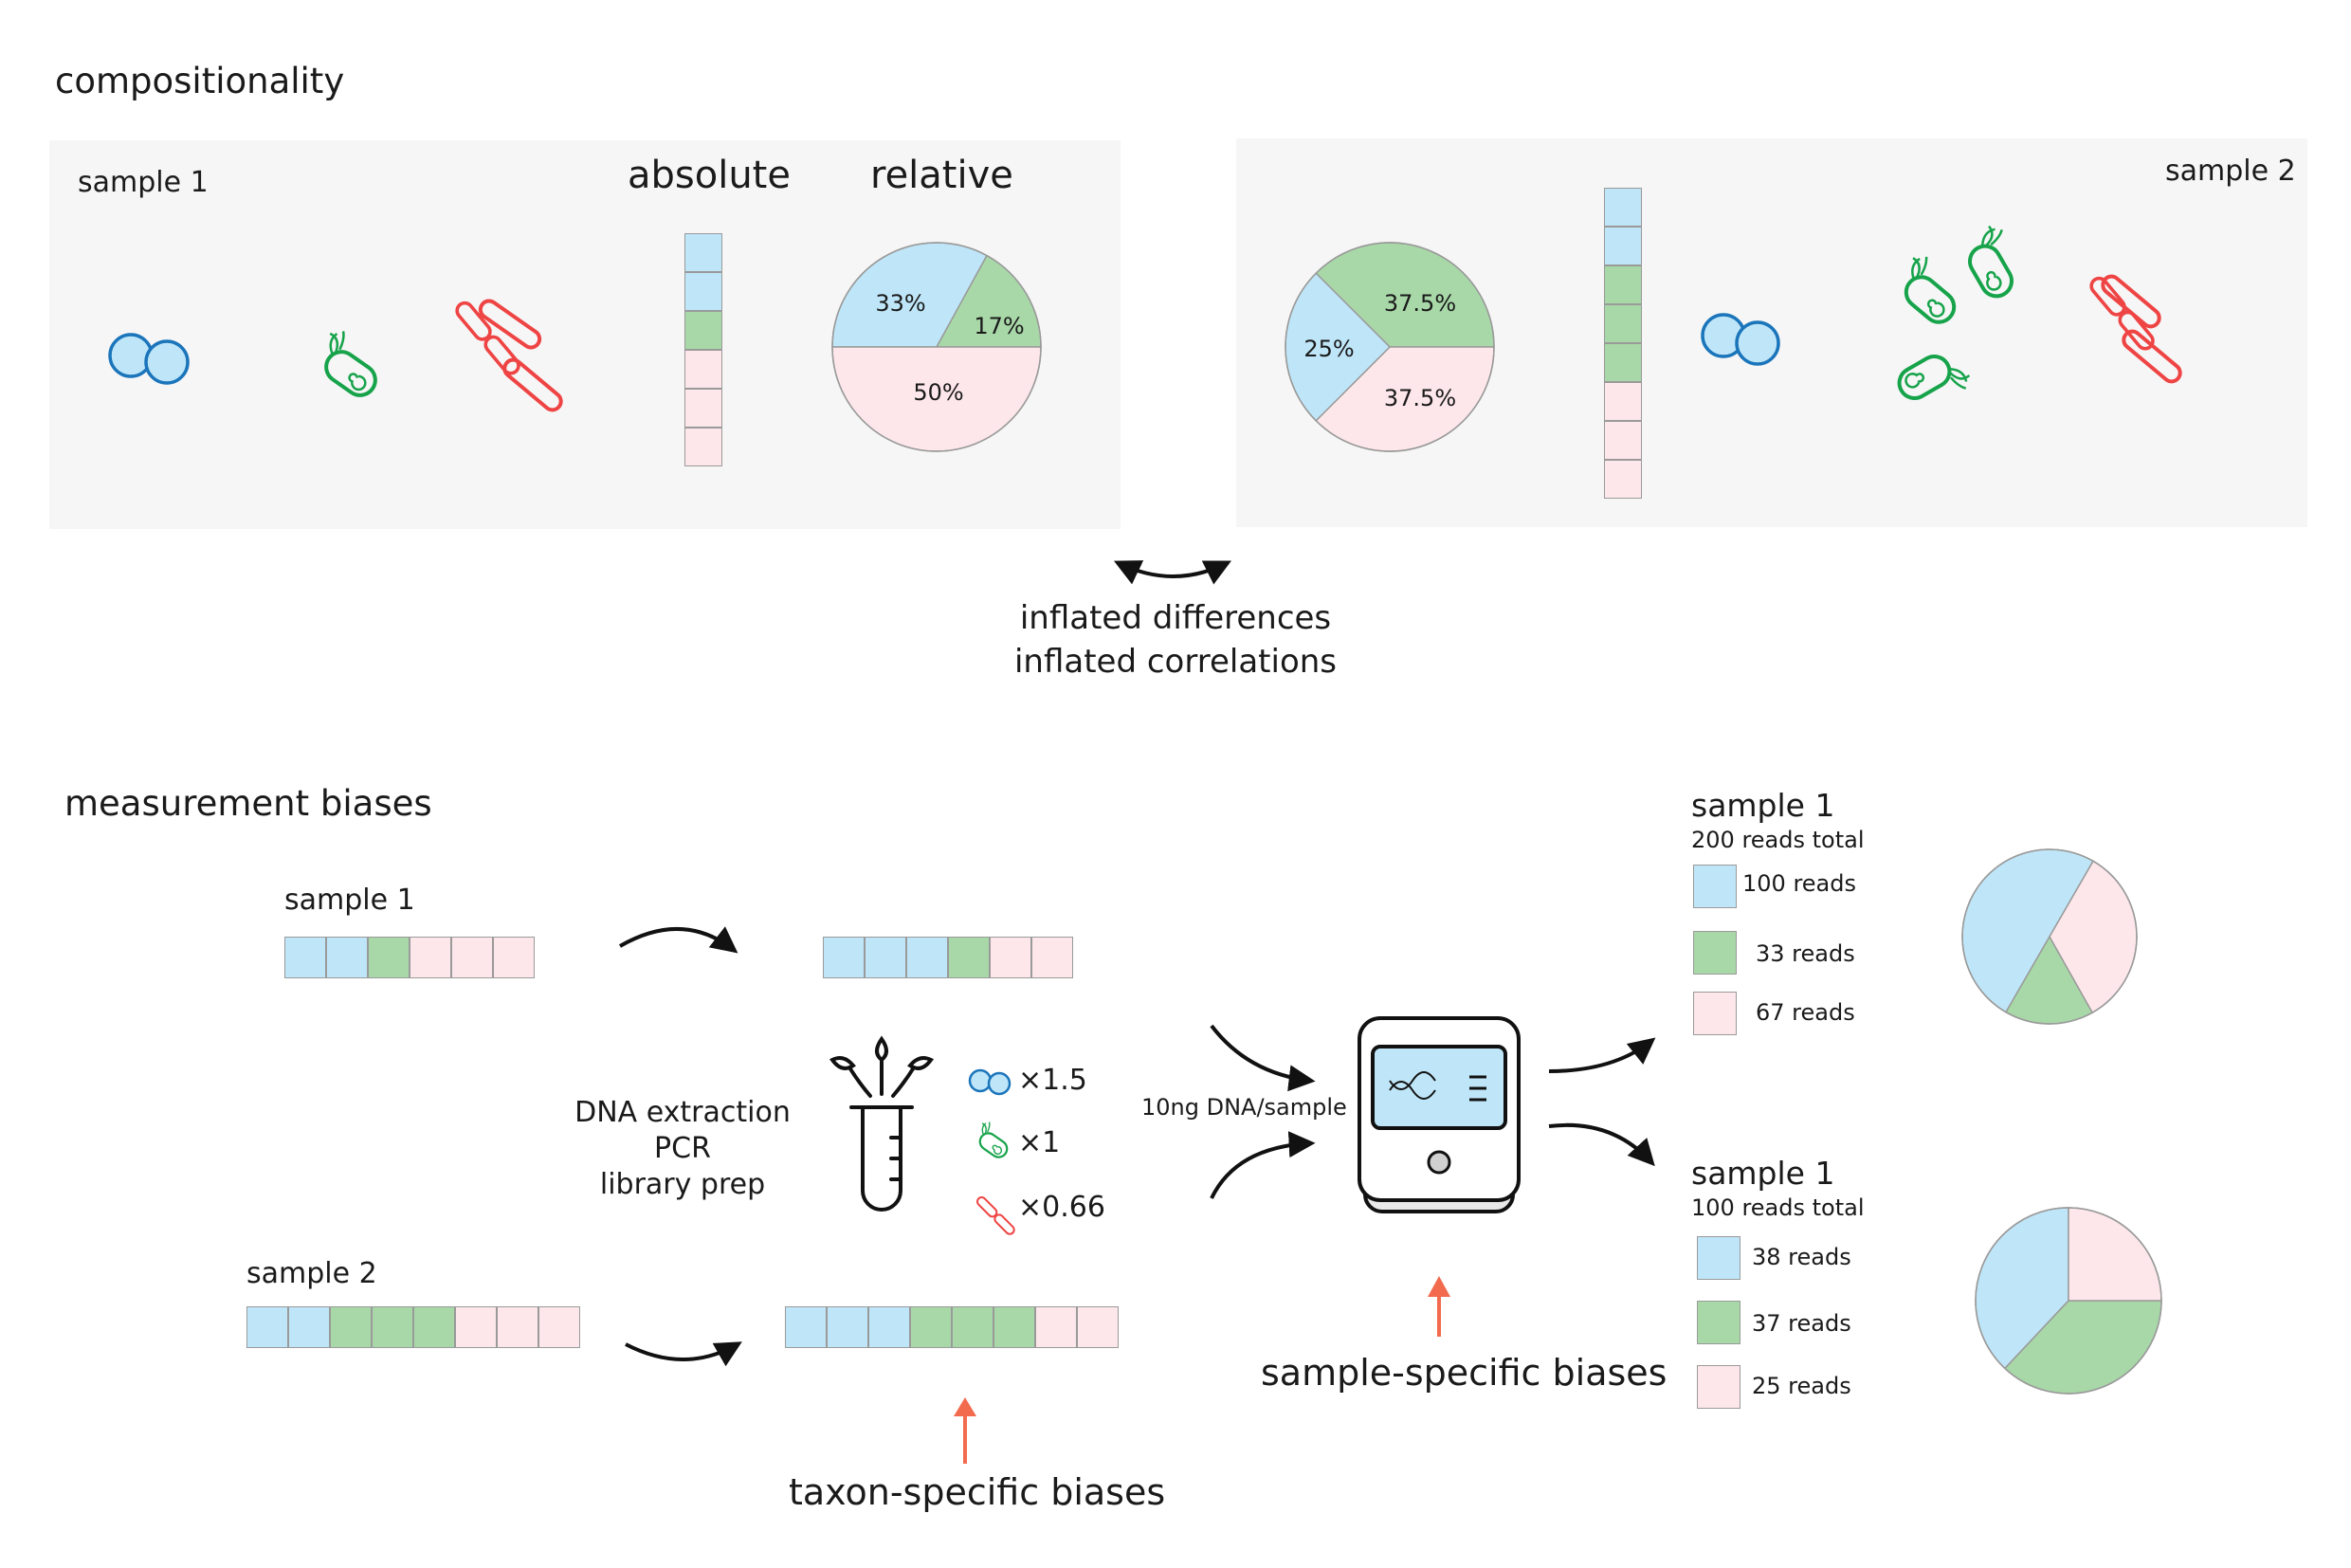 This screenshot has width=2351, height=1568. Describe the element at coordinates (993, 1140) in the screenshot. I see `bacillus-small-icon` at that location.